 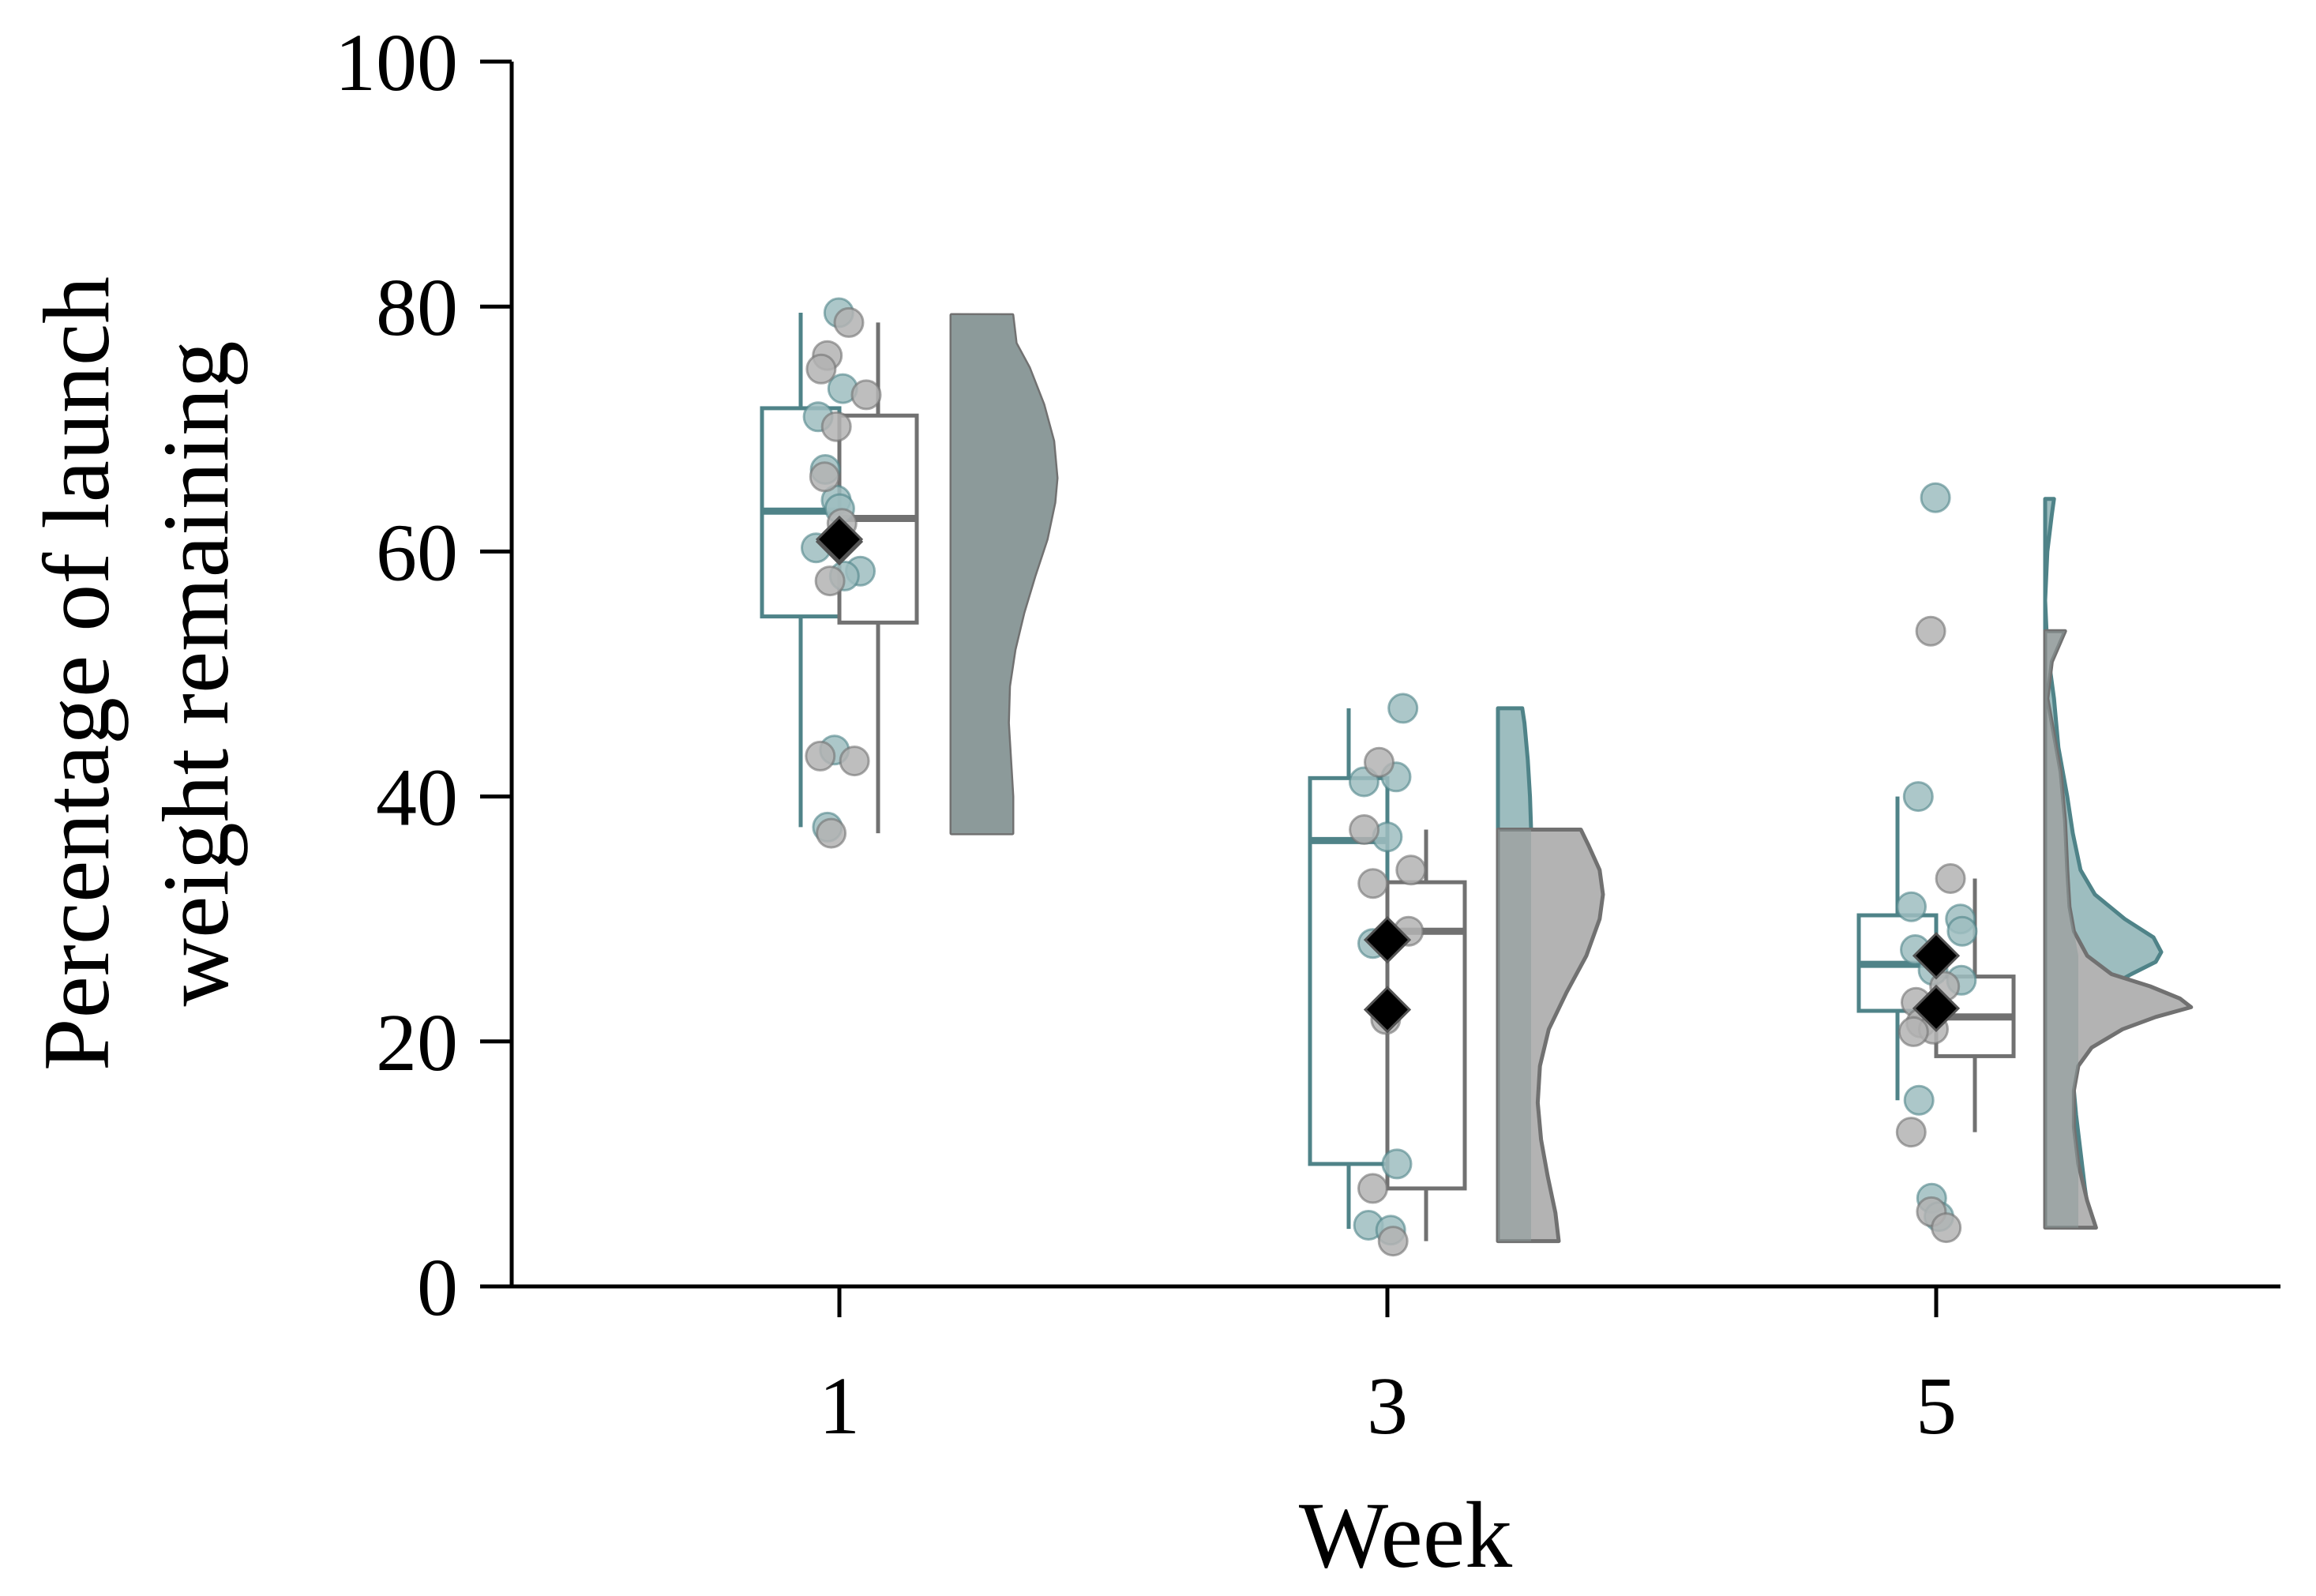 What do you see at coordinates (1426, 1035) in the screenshot?
I see `box-week-3-gray-group` at bounding box center [1426, 1035].